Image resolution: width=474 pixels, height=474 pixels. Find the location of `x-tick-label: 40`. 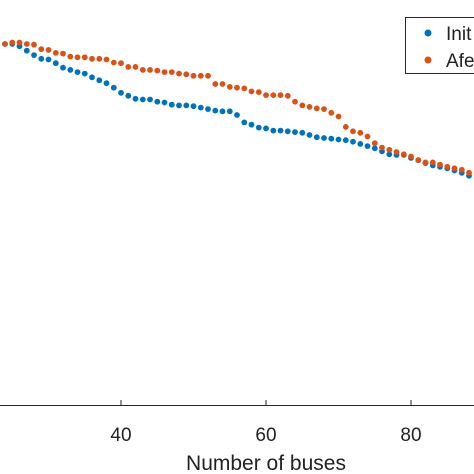

x-tick-label: 40 is located at coordinates (120, 435).